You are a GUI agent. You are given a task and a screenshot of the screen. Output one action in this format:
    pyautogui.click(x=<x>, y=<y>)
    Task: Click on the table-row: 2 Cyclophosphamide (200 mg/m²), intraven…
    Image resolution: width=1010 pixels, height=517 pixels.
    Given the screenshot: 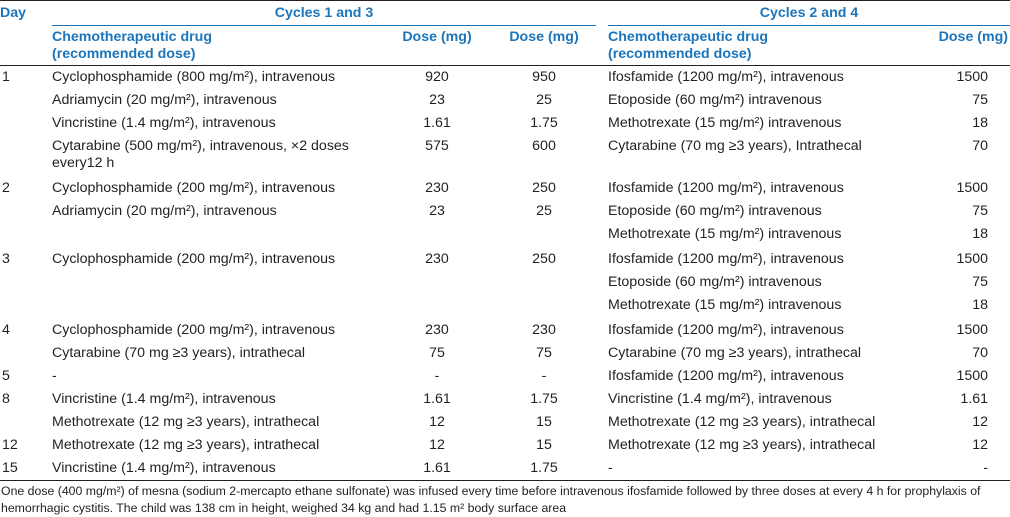 What is the action you would take?
    pyautogui.click(x=505, y=187)
    